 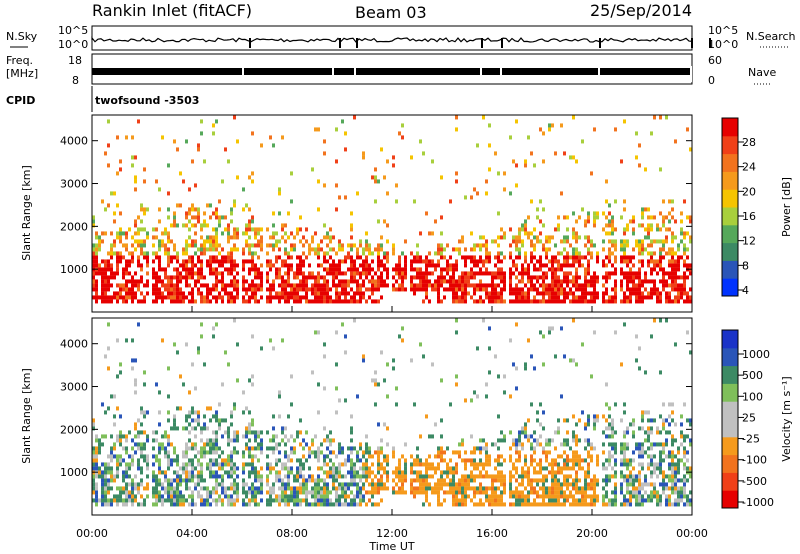 I want to click on colorbar-tick-label: 4, so click(x=745, y=290).